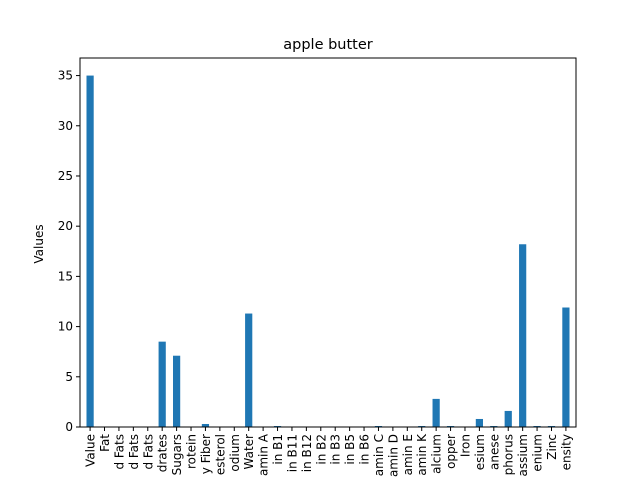 This screenshot has height=480, width=640. Describe the element at coordinates (393, 455) in the screenshot. I see `x-tick-label: amin D` at that location.